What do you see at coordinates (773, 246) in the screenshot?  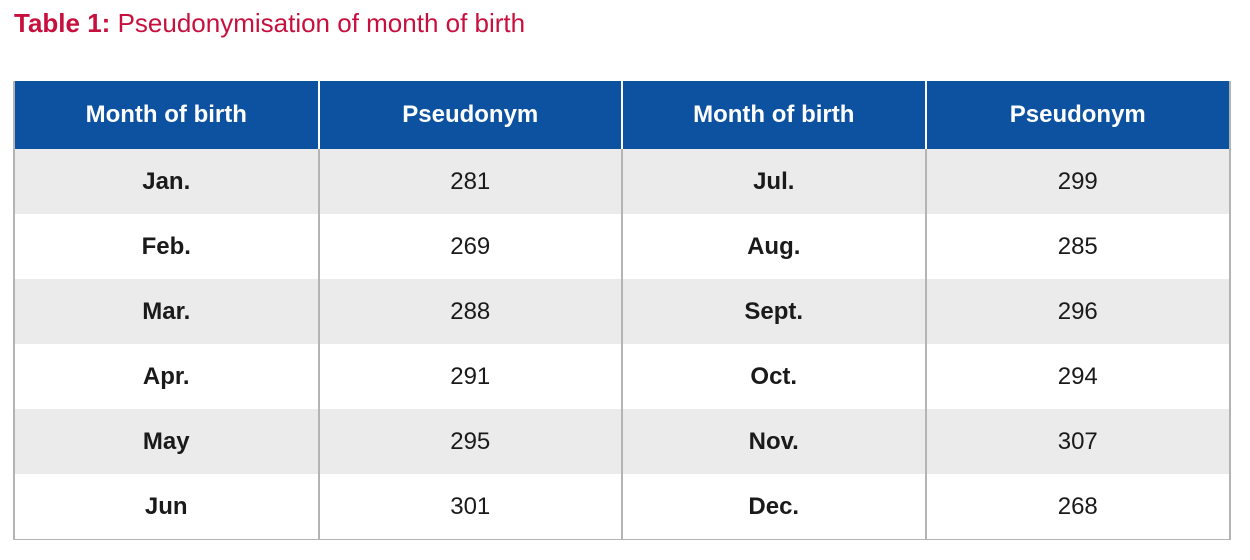 I see `month-cell: Aug.` at bounding box center [773, 246].